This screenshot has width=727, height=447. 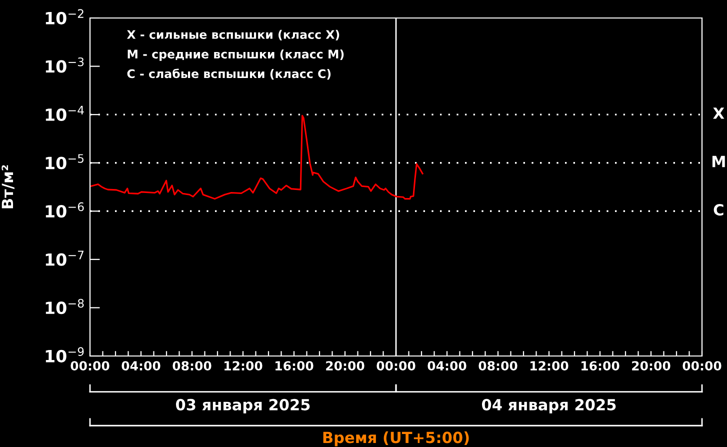 I want to click on y-tick-label: 10$^{−3}$, so click(x=65, y=65).